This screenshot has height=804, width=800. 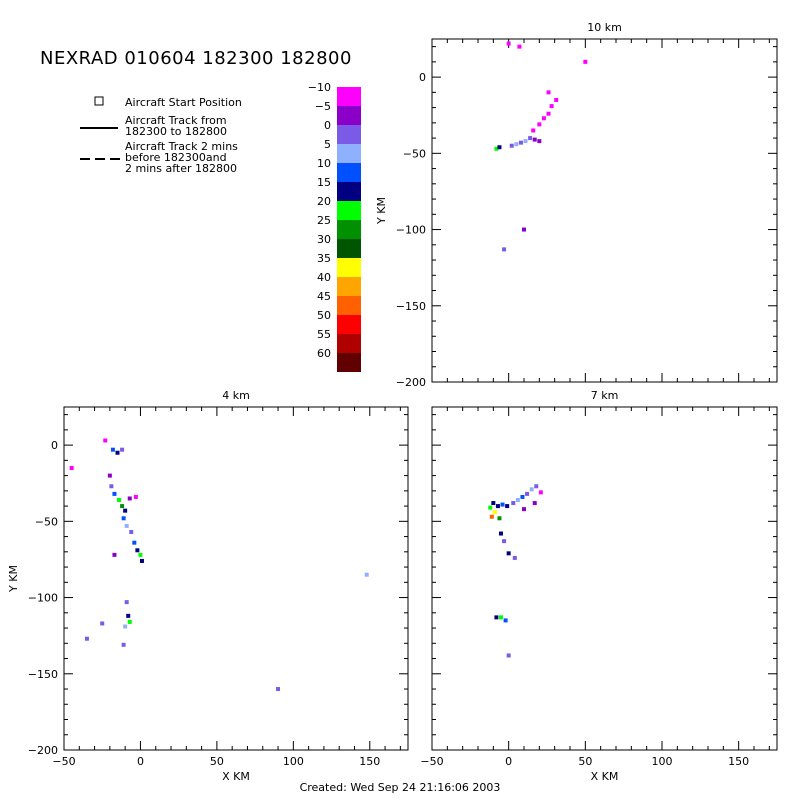 What do you see at coordinates (324, 182) in the screenshot?
I see `colorbar-label: 15` at bounding box center [324, 182].